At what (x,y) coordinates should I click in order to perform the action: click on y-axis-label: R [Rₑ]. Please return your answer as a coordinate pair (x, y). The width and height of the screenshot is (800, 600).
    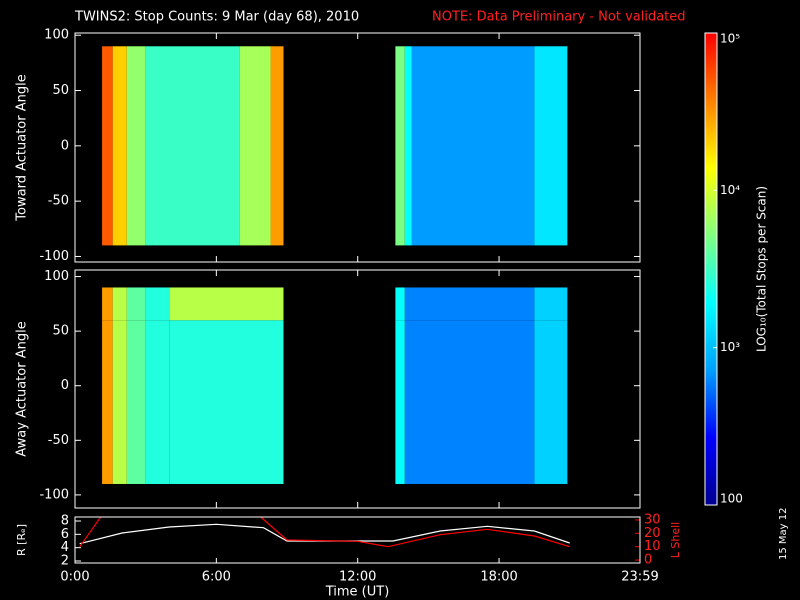
    Looking at the image, I should click on (21, 540).